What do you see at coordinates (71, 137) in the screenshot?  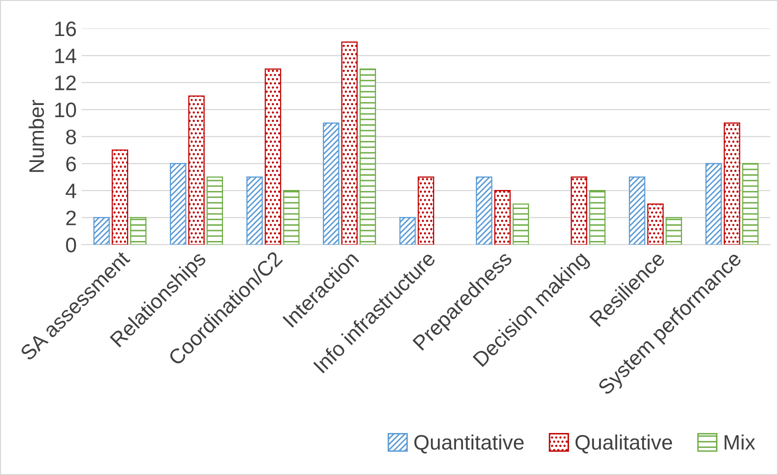 I see `y-tick-label: 8` at bounding box center [71, 137].